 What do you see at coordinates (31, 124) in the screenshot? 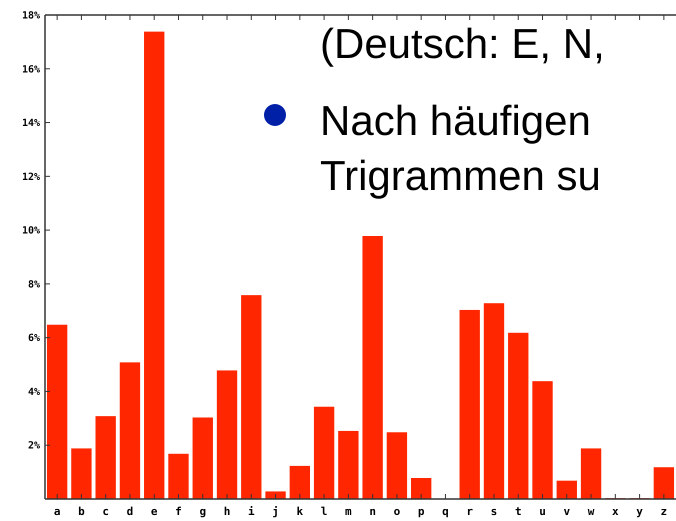
I see `y-tick-label: 14%` at bounding box center [31, 124].